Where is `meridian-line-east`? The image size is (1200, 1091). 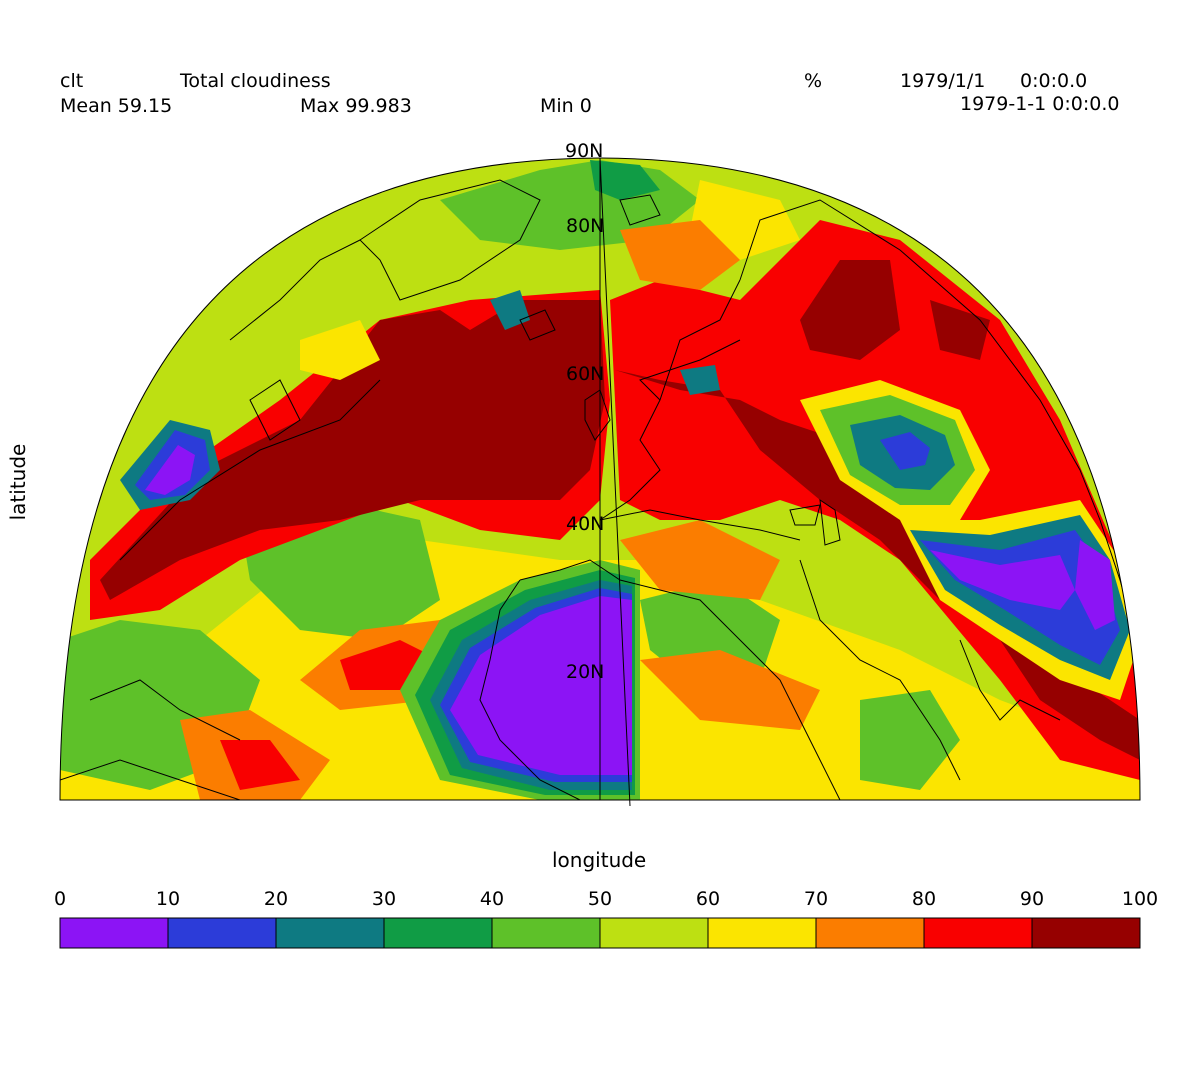
meridian-line-east is located at coordinates (615, 482).